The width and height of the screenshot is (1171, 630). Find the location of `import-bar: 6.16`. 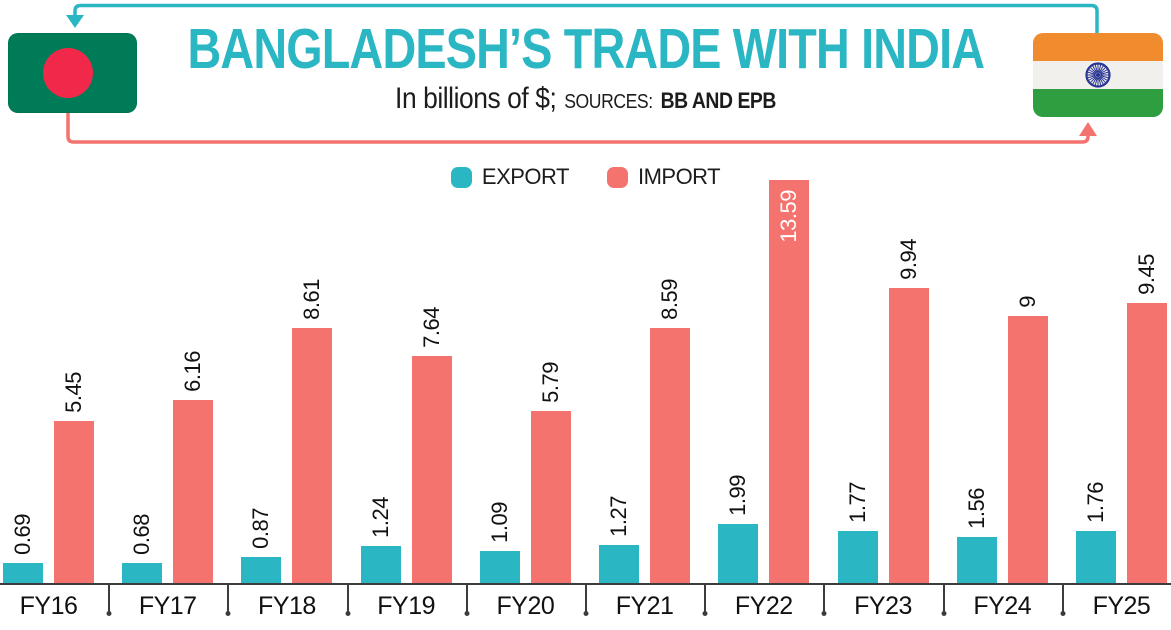

import-bar: 6.16 is located at coordinates (193, 467).